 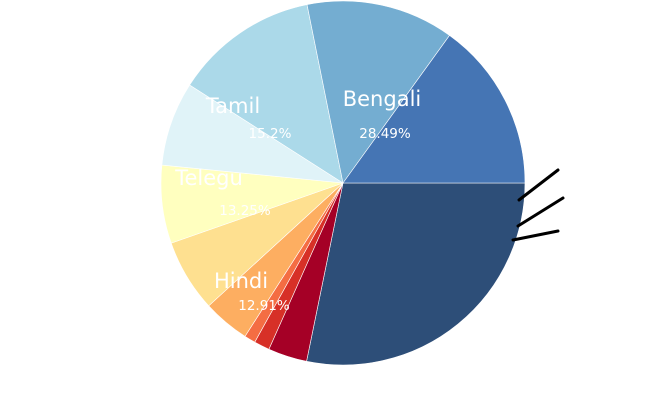 I want to click on pie-slice-telegu, so click(x=378, y=92).